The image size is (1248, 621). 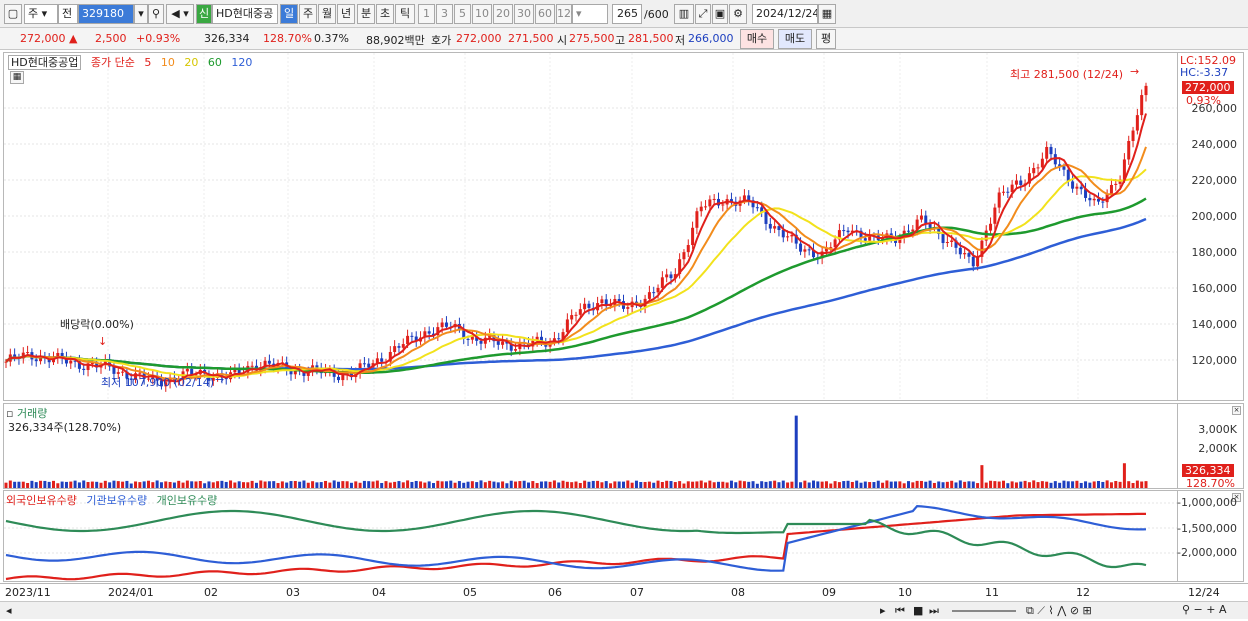 I want to click on scroll-left-icon: ◂, so click(x=9, y=610).